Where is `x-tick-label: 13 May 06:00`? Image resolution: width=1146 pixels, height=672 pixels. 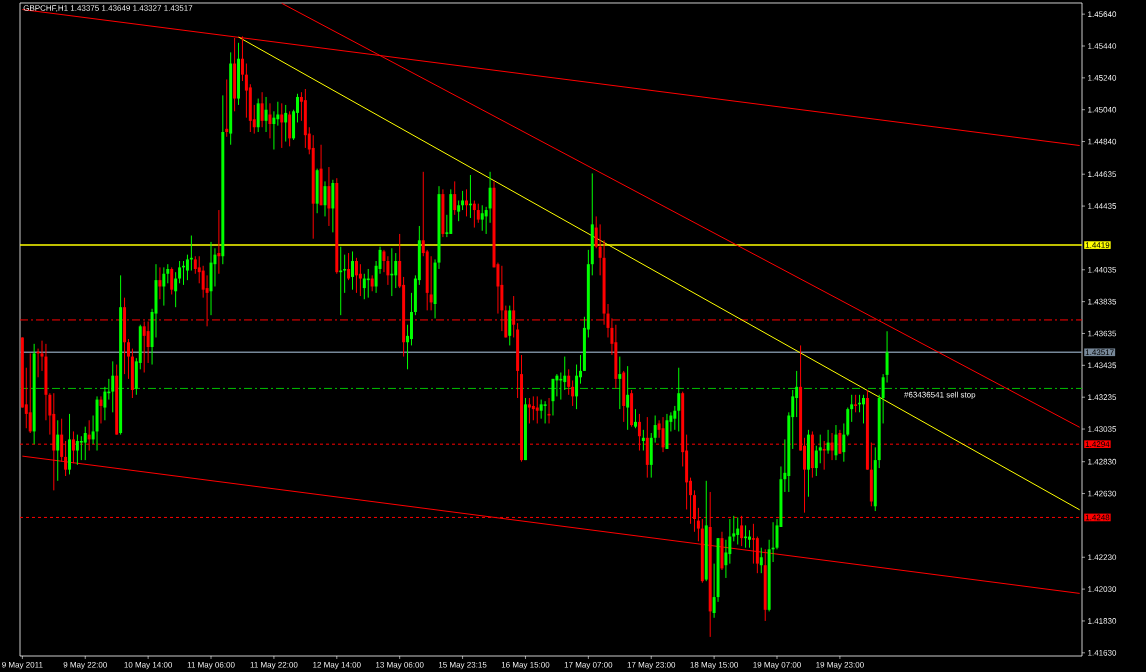 x-tick-label: 13 May 06:00 is located at coordinates (400, 665).